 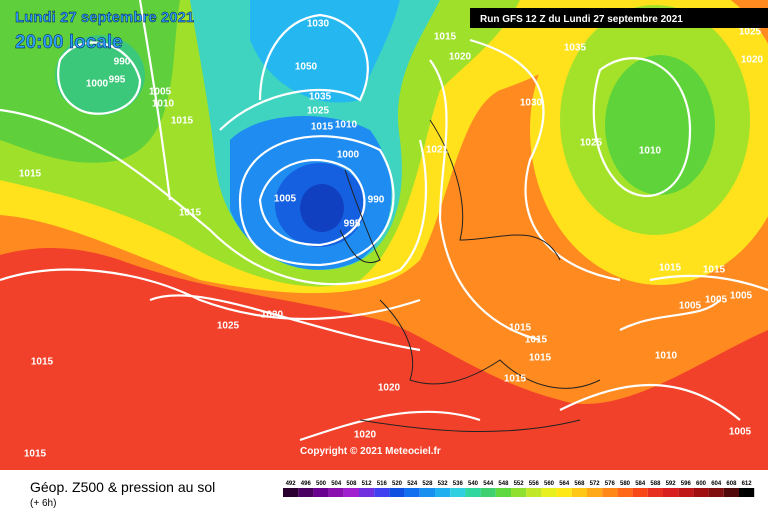 I want to click on map-date: Lundi 27 septembre 2021, so click(x=104, y=17).